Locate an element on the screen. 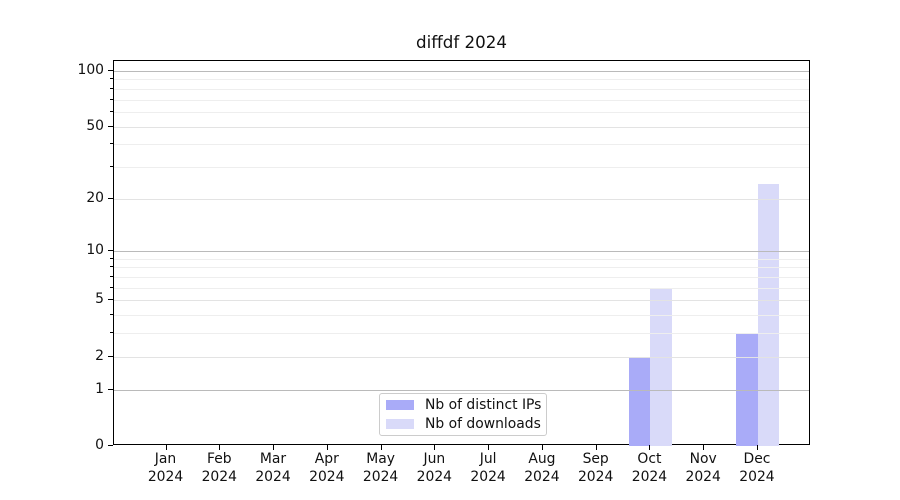 The width and height of the screenshot is (900, 500). x-tick-month: Oct is located at coordinates (649, 459).